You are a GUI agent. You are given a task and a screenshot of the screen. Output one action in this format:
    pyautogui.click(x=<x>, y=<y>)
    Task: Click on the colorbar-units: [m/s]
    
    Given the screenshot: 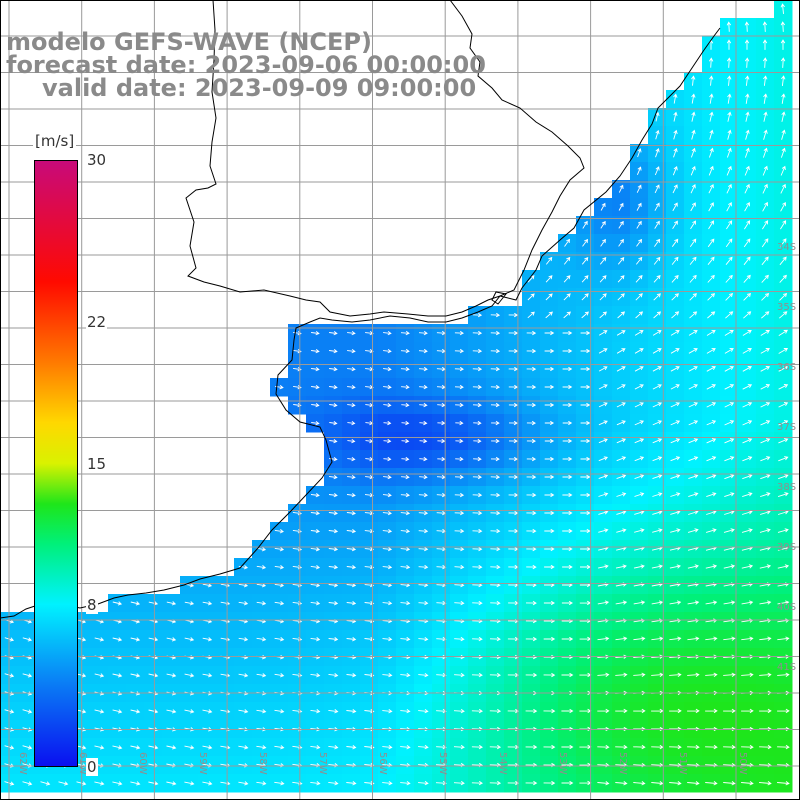 What is the action you would take?
    pyautogui.click(x=55, y=141)
    